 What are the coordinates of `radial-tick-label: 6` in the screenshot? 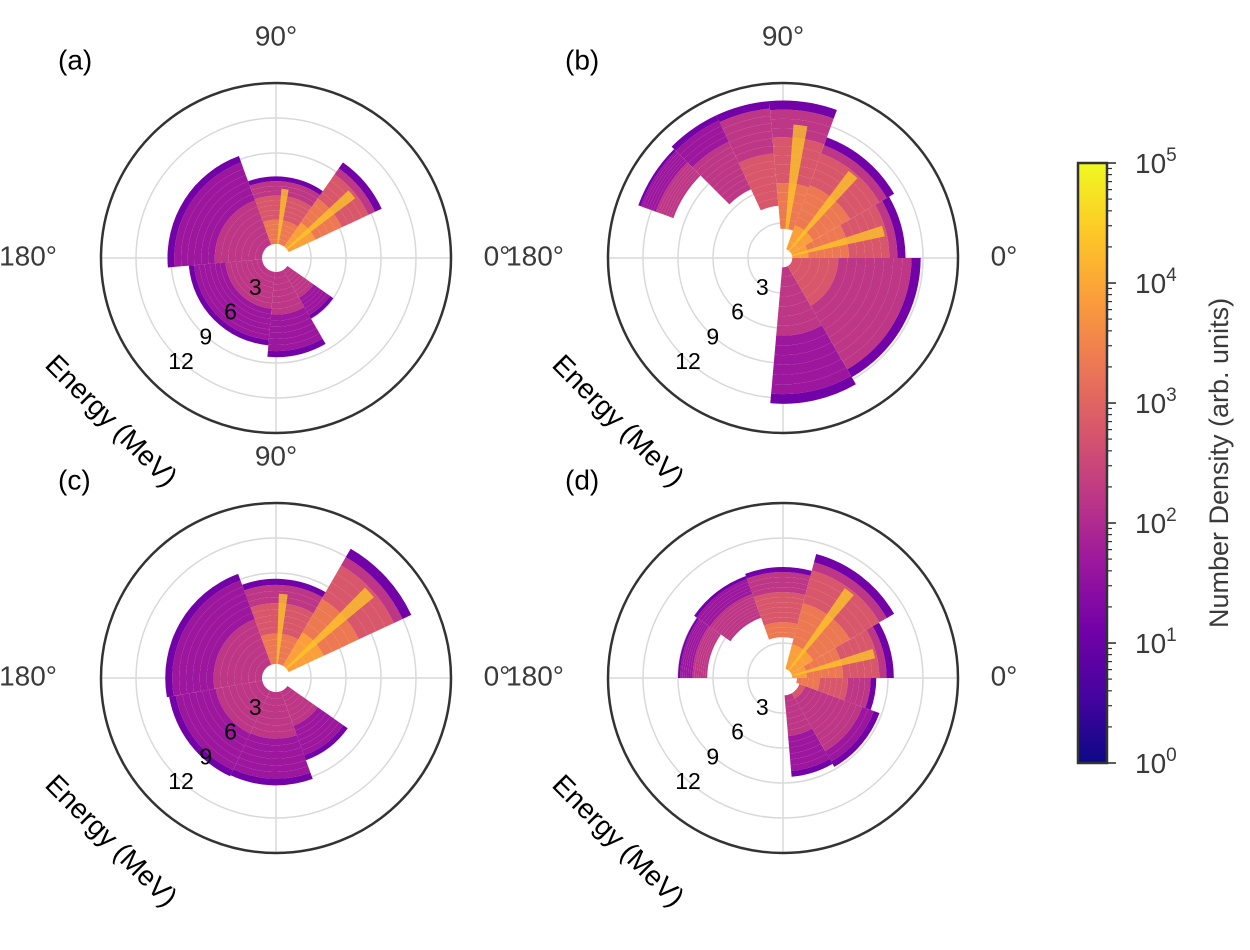 It's located at (737, 312).